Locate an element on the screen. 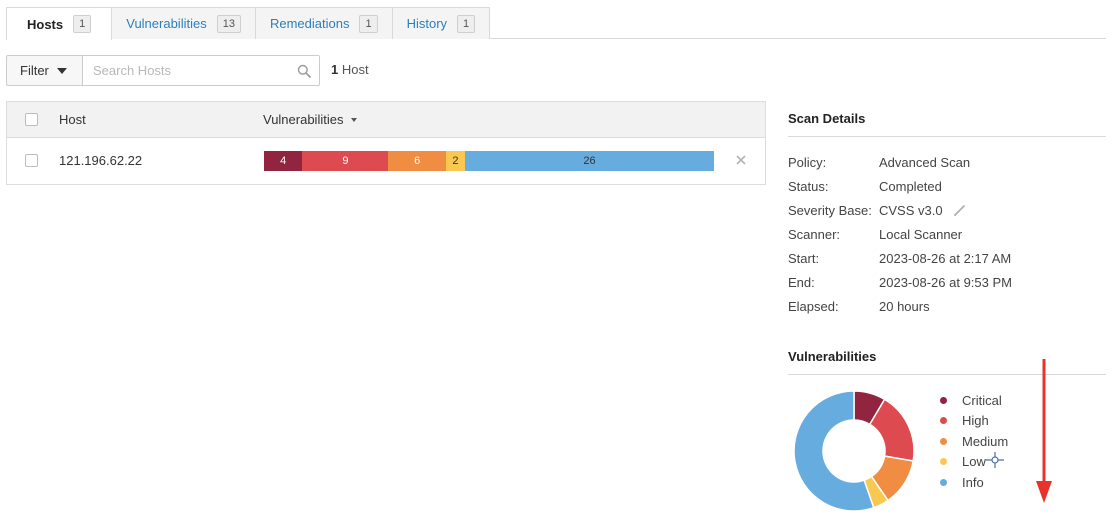 This screenshot has height=515, width=1114. legend-item-critical: Critical is located at coordinates (974, 400).